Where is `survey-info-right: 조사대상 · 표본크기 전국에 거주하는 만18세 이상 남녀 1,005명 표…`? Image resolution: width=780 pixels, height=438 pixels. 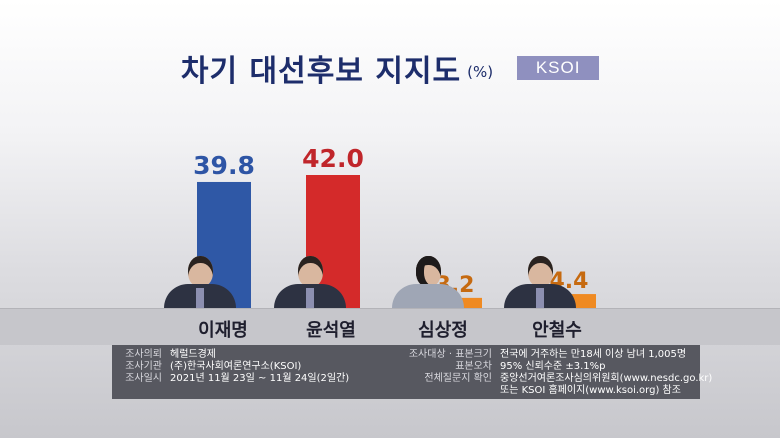
survey-info-right: 조사대상 · 표본크기 전국에 거주하는 만18세 이상 남녀 1,005명 표… is located at coordinates (553, 373).